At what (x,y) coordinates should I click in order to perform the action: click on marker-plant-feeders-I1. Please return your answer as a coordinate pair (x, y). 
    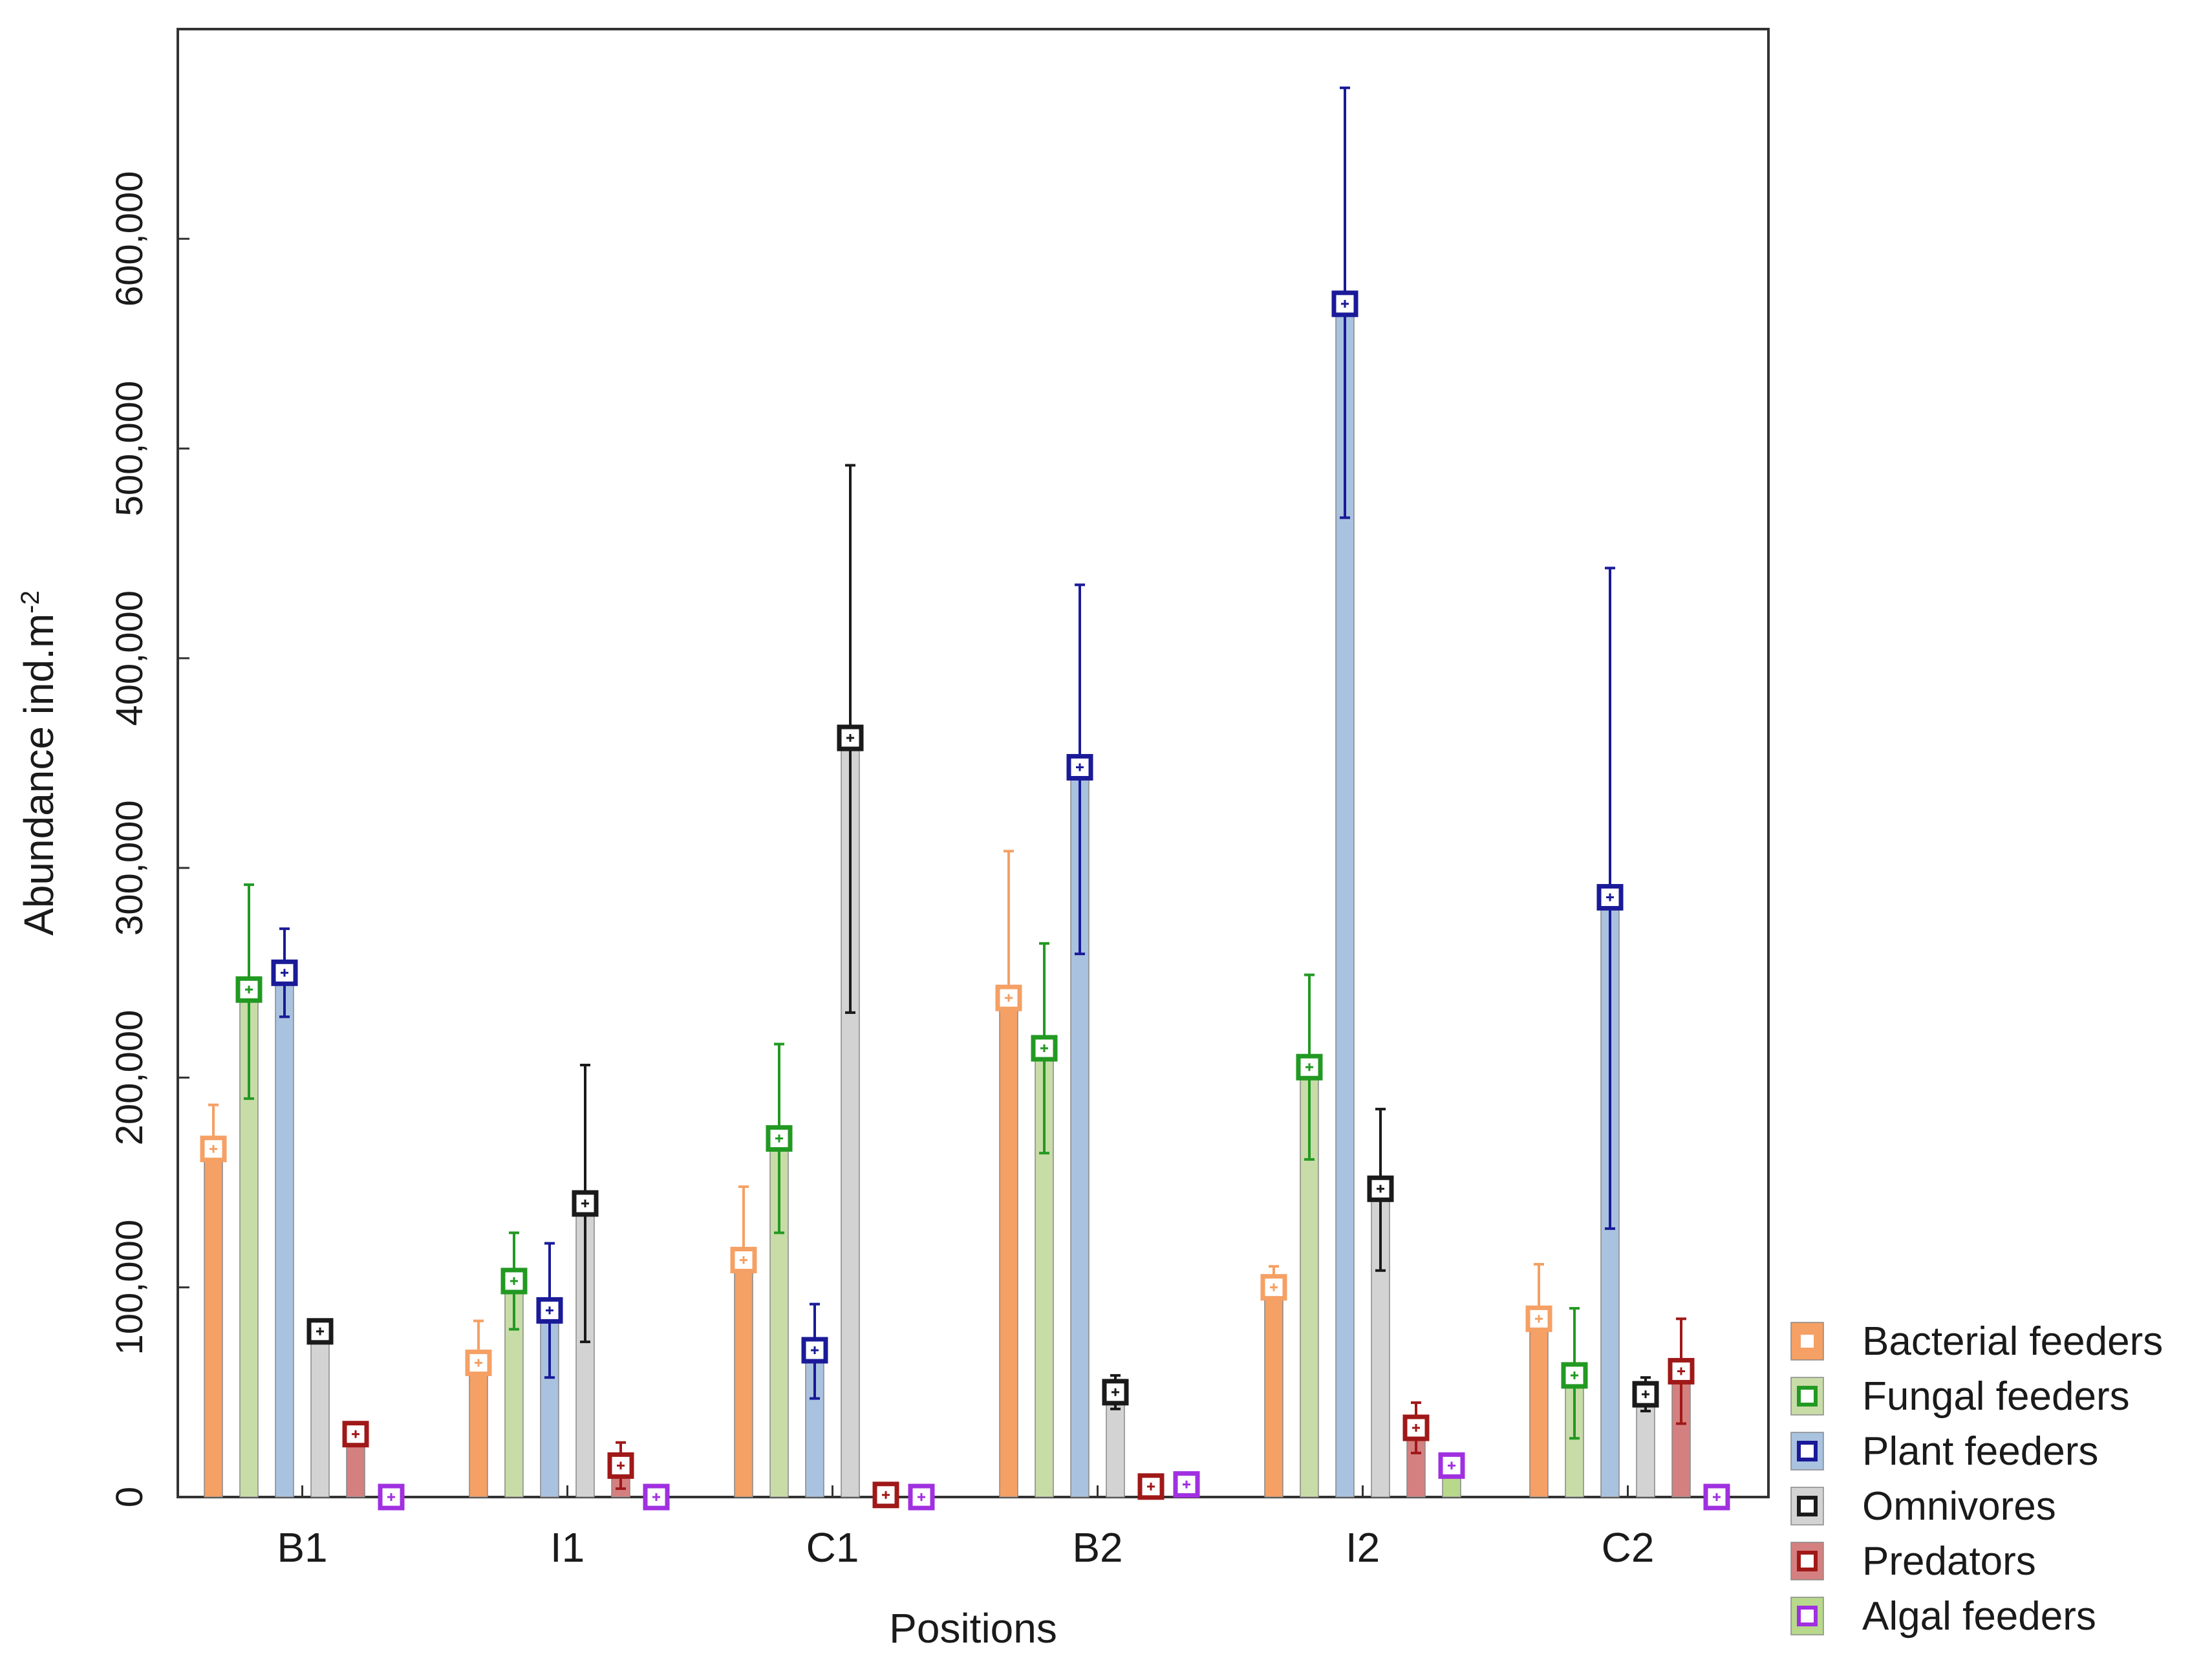
    Looking at the image, I should click on (549, 1310).